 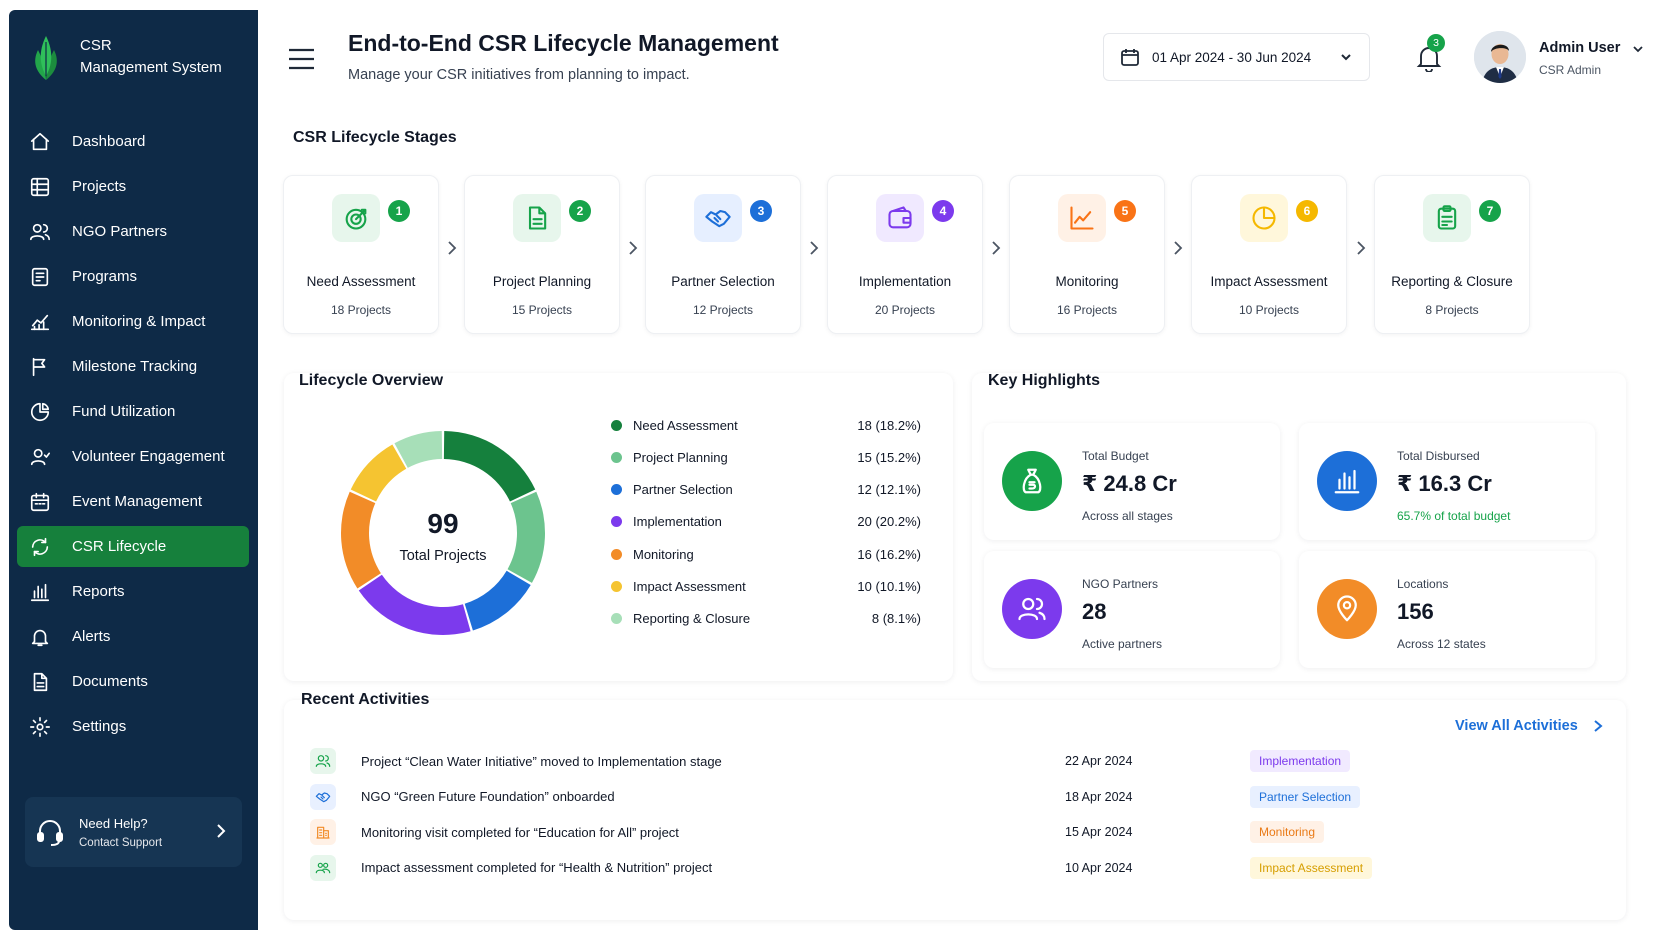 What do you see at coordinates (1269, 254) in the screenshot?
I see `stage-card-6: 6 Impact Assessment 10 Projects` at bounding box center [1269, 254].